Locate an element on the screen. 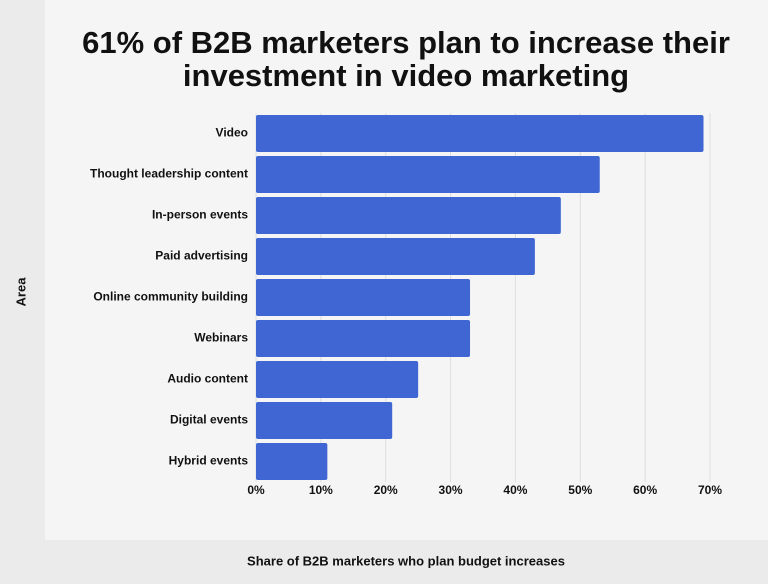 The height and width of the screenshot is (584, 768). x-label-strip is located at coordinates (406, 562).